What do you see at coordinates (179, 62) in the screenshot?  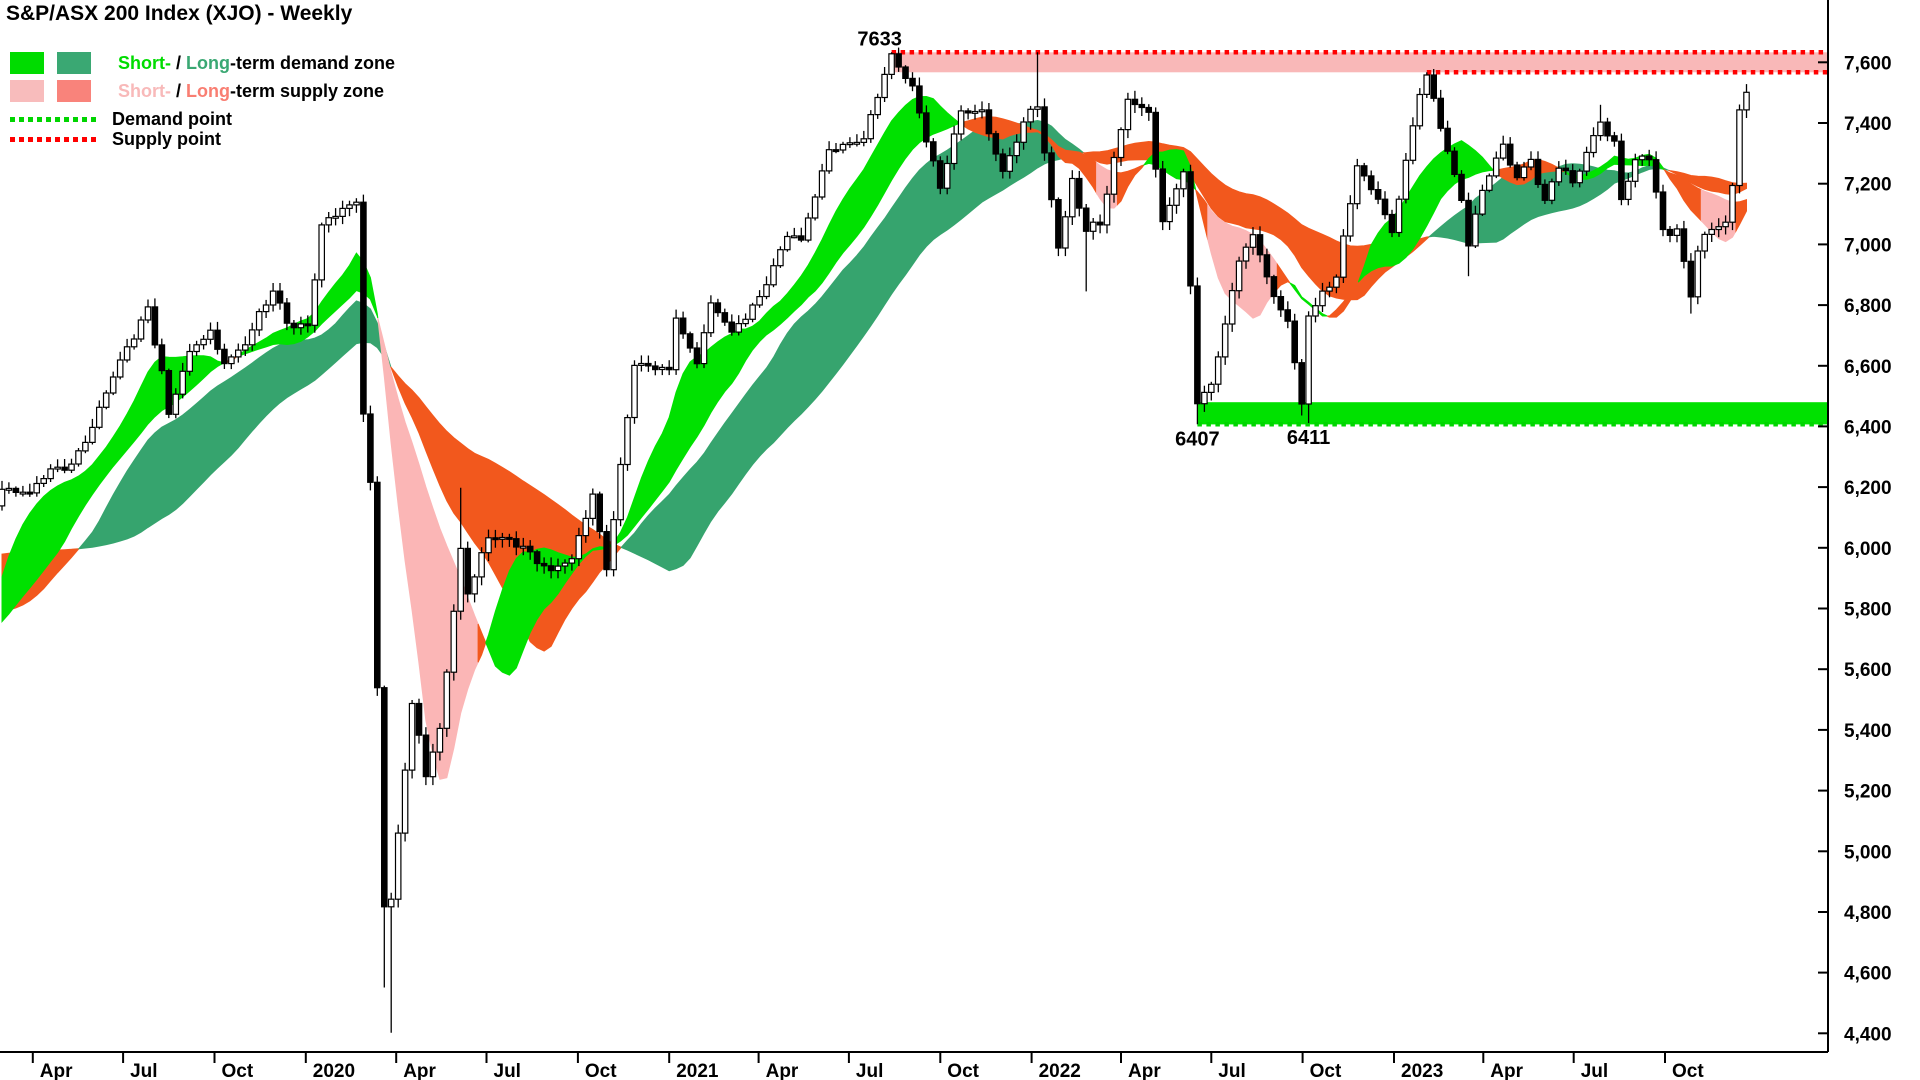 I see `legend-demand-sep-text: /` at bounding box center [179, 62].